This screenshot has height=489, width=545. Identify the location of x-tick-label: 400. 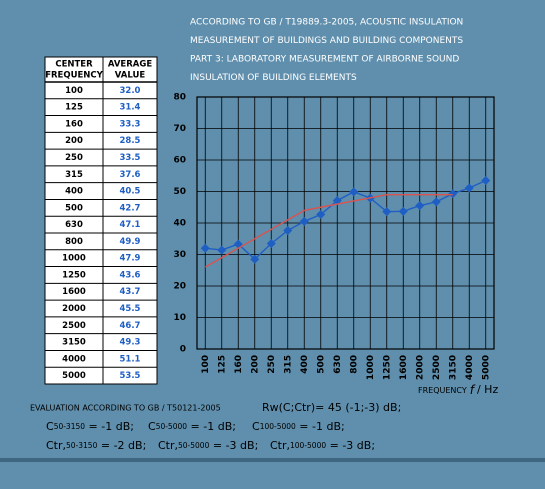
(305, 364).